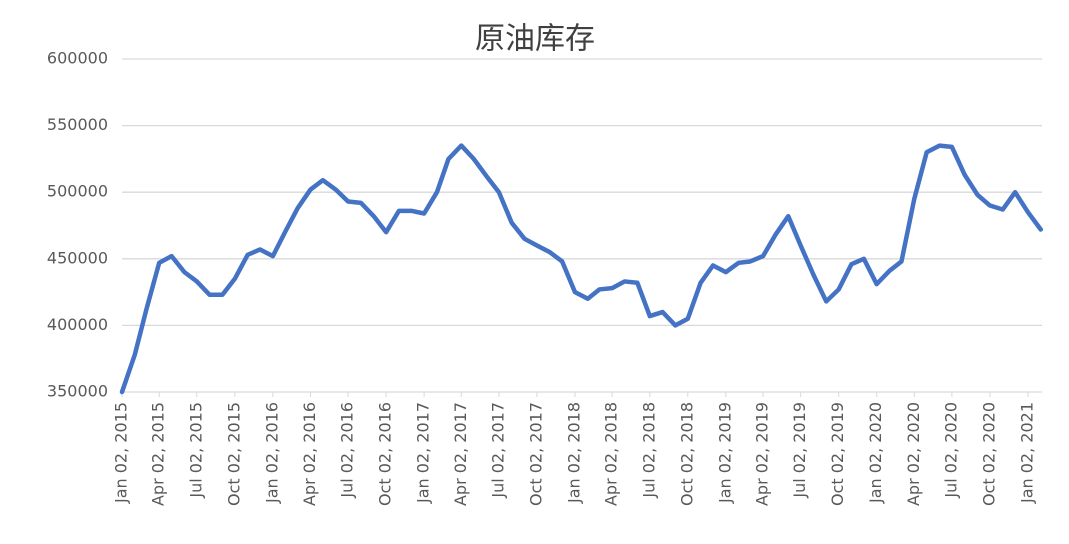 The image size is (1069, 544). Describe the element at coordinates (77, 257) in the screenshot. I see `y-tick-label: 450000` at that location.